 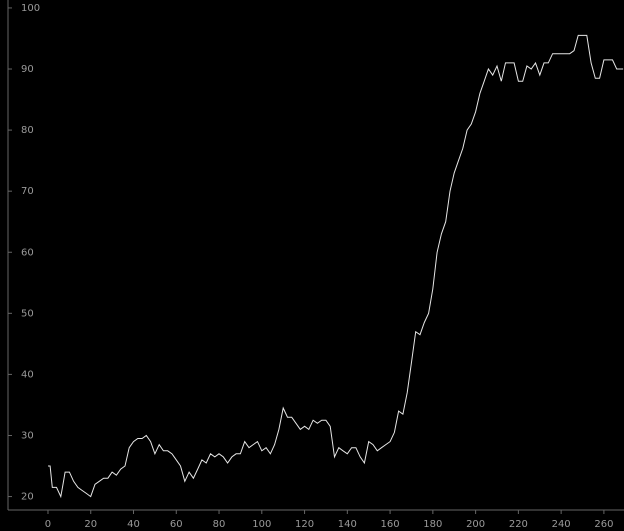 What do you see at coordinates (347, 524) in the screenshot?
I see `x-tick-label: 140` at bounding box center [347, 524].